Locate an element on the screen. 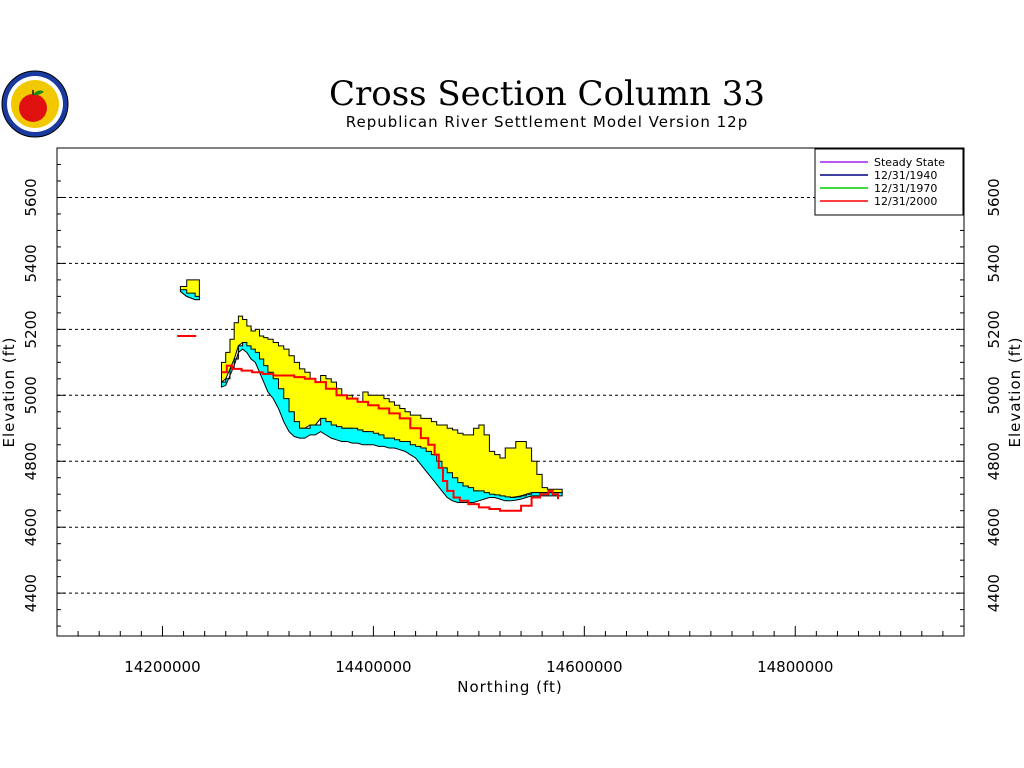  y-axis-label-left: Elevation (ft) is located at coordinates (9, 391).